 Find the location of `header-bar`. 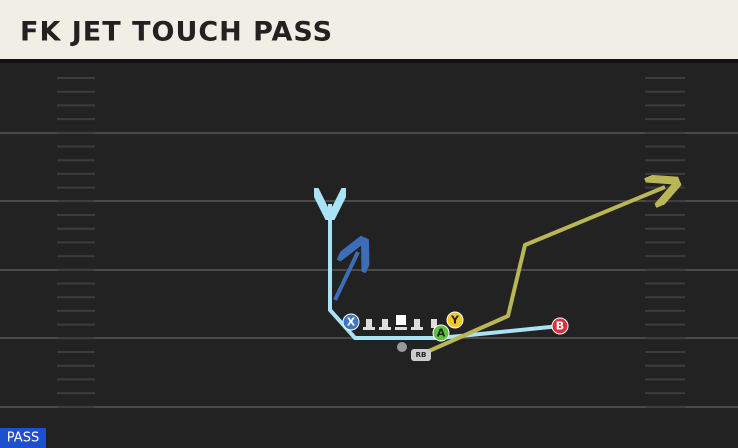

header-bar is located at coordinates (369, 29).